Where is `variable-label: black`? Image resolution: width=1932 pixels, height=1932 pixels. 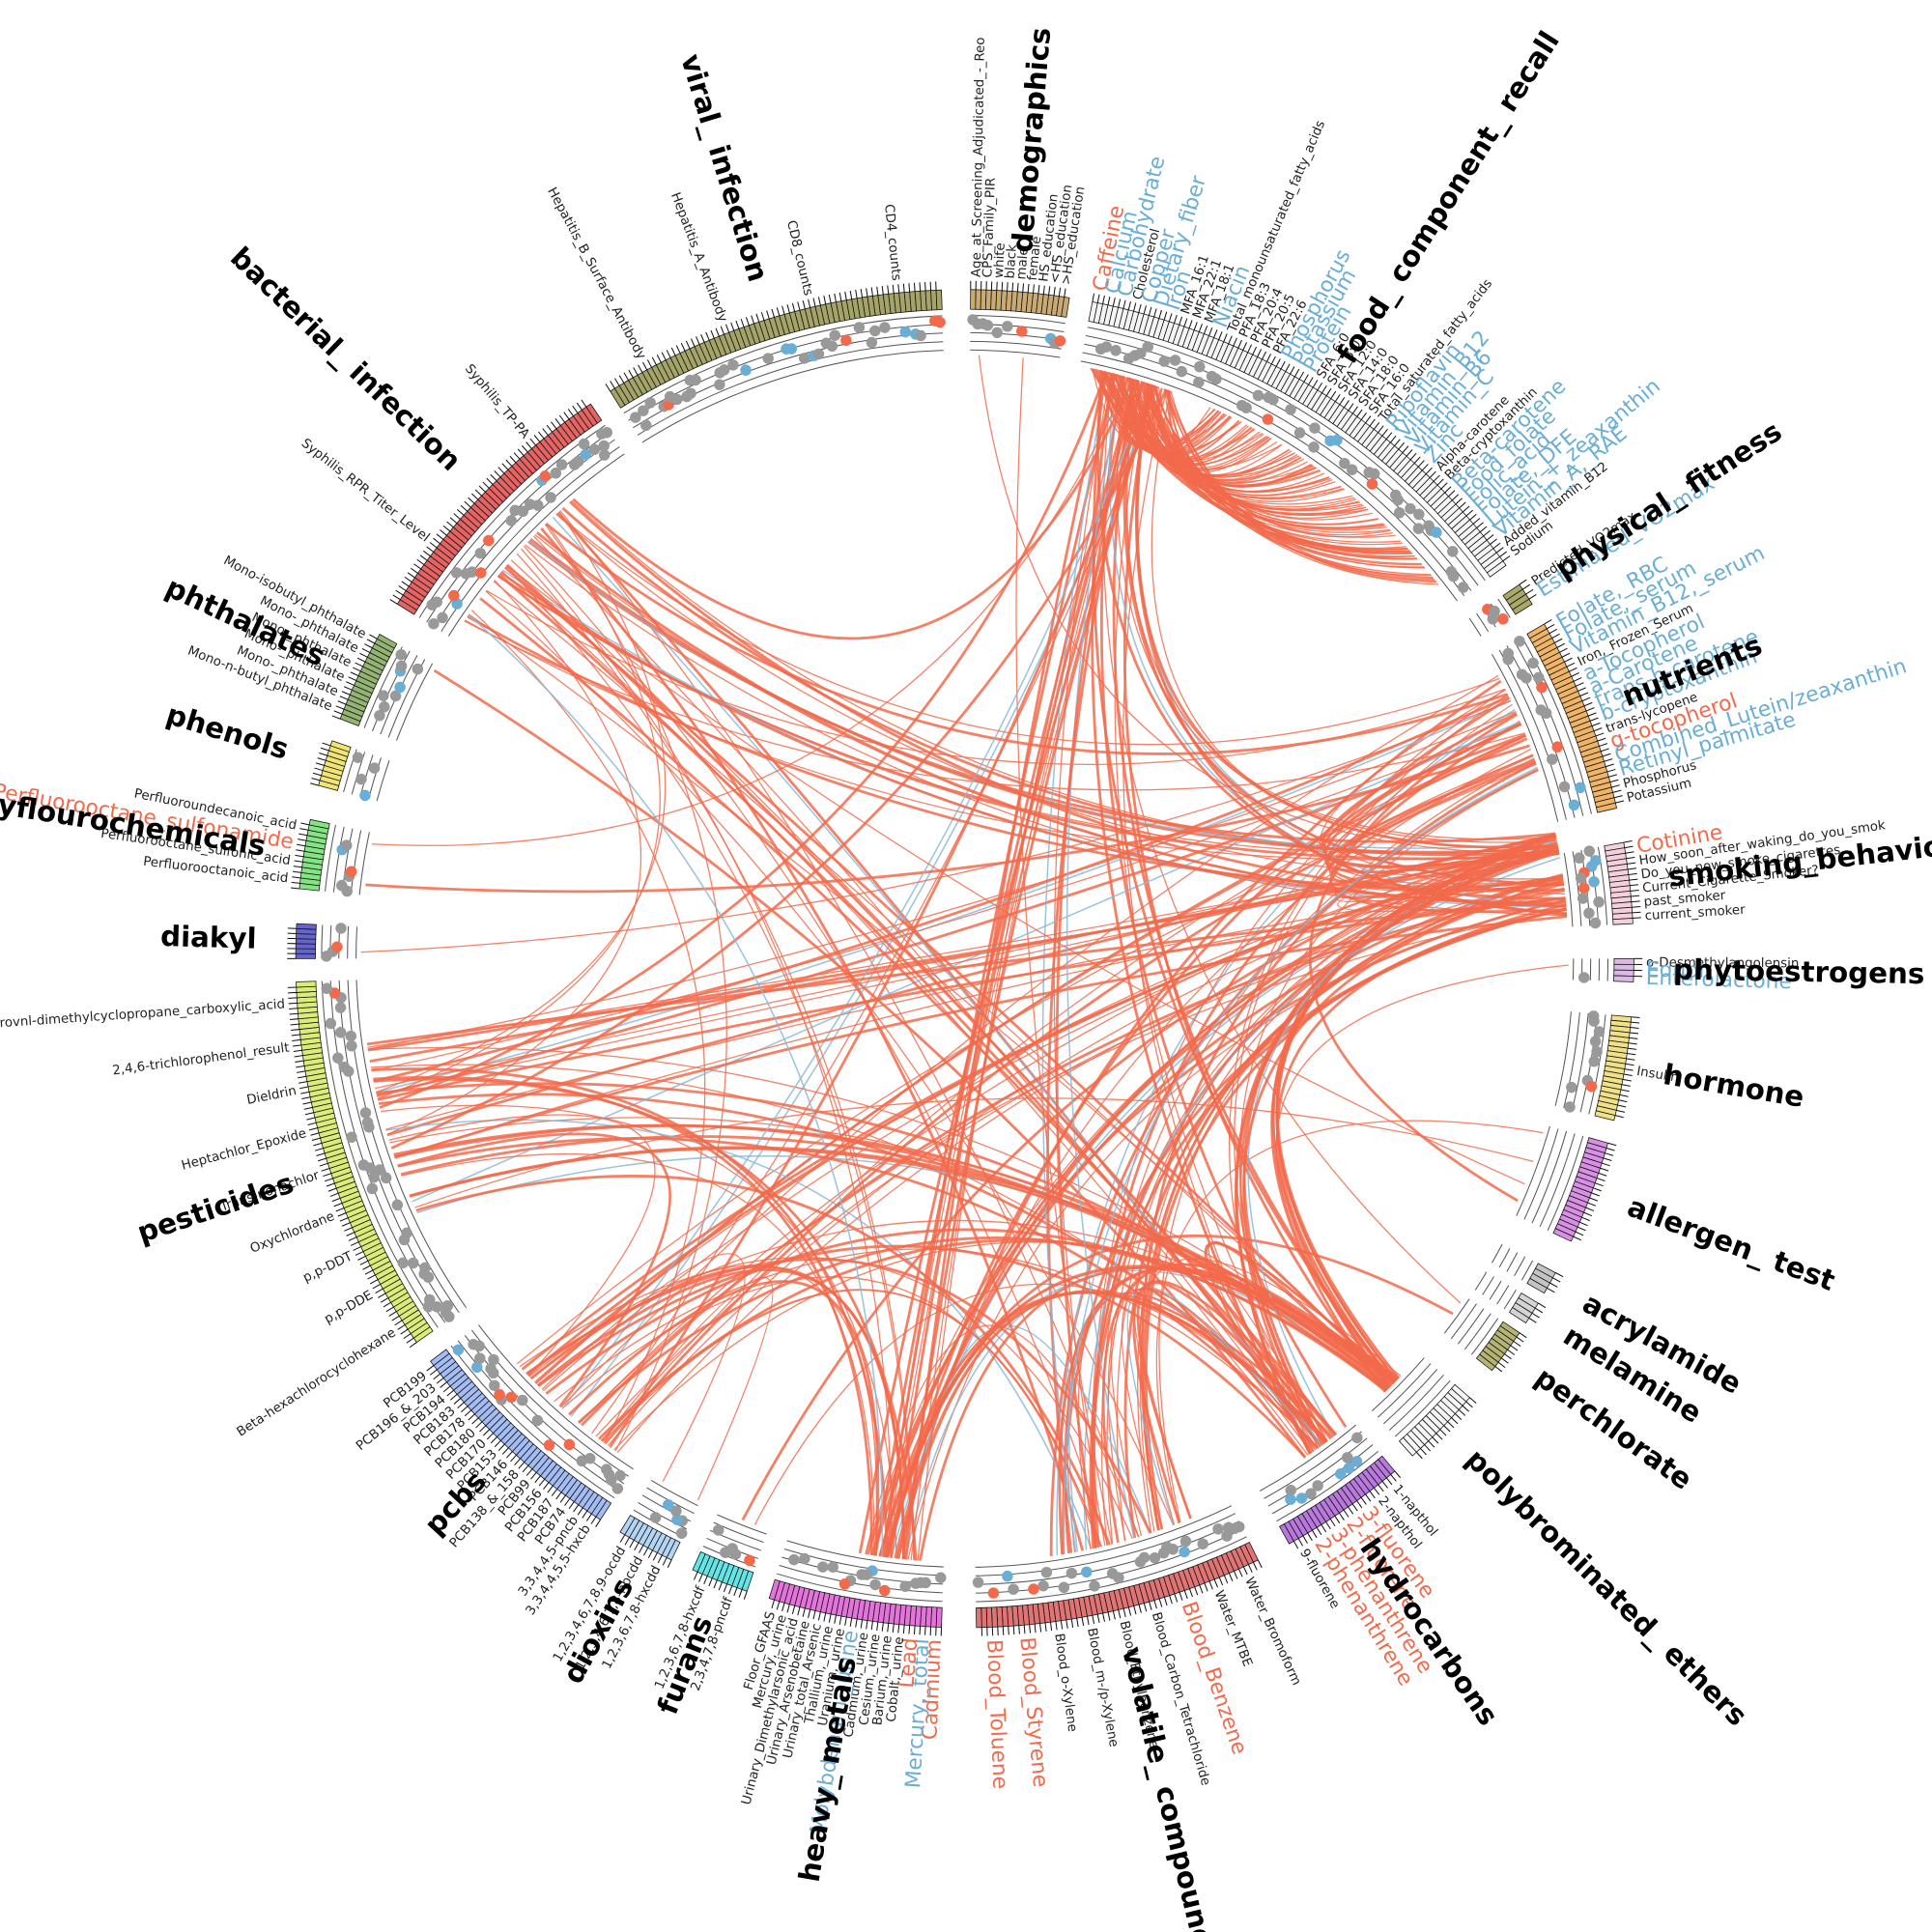
variable-label: black is located at coordinates (1012, 261).